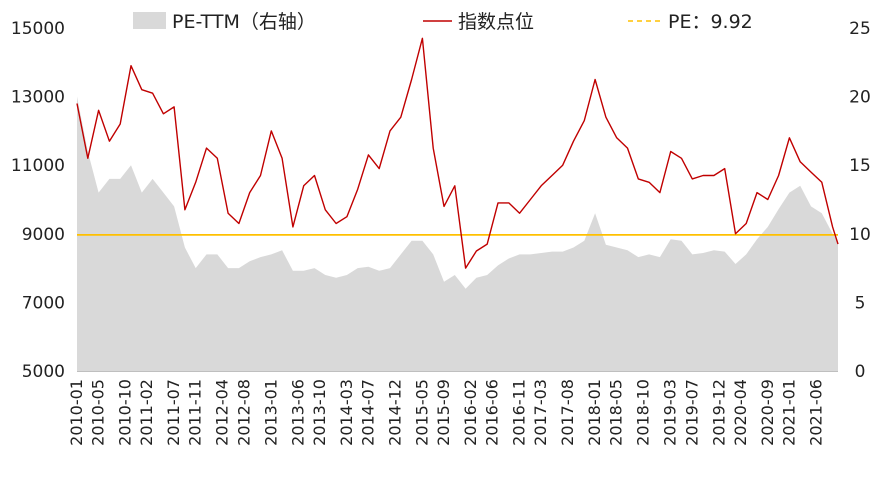 The image size is (890, 491). Describe the element at coordinates (740, 412) in the screenshot. I see `x-axis-tick-label: 2020-04` at that location.